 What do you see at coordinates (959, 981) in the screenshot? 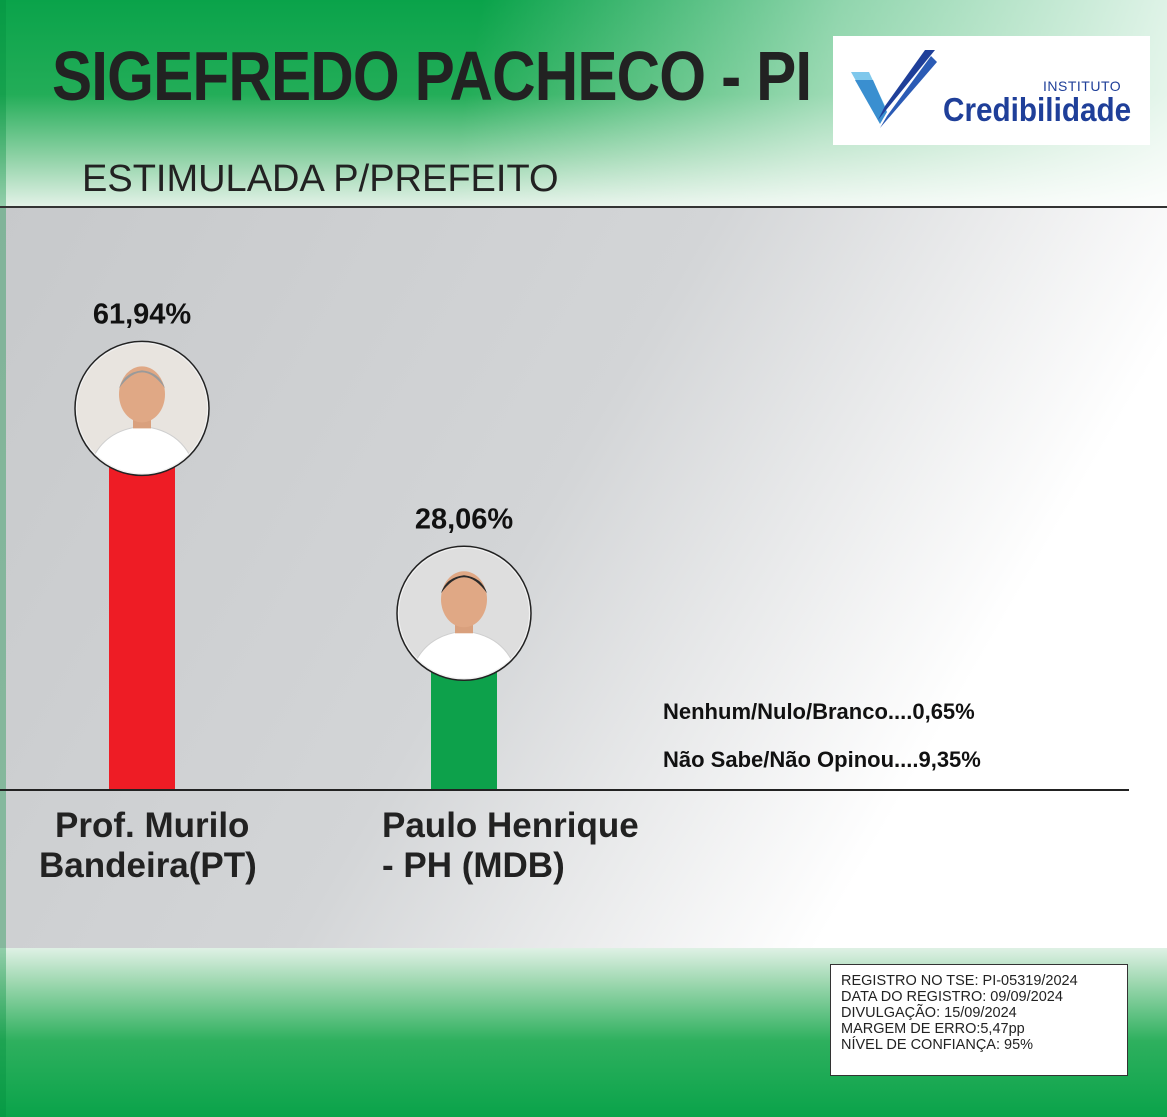
I see `registry-line-tse: REGISTRO NO TSE: PI-05319/2024` at bounding box center [959, 981].